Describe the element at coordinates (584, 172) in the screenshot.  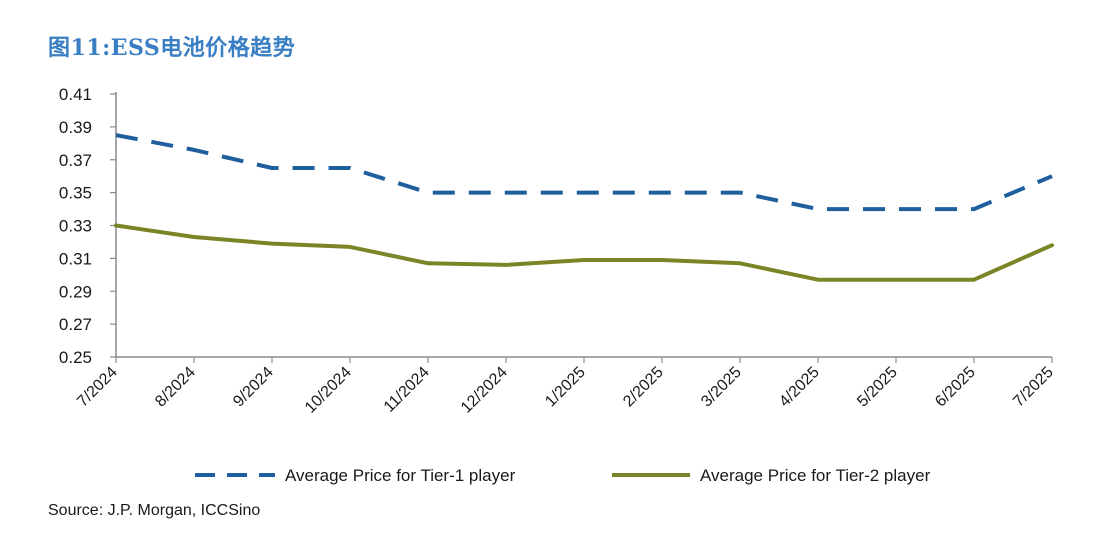
I see `tier1-price-line` at that location.